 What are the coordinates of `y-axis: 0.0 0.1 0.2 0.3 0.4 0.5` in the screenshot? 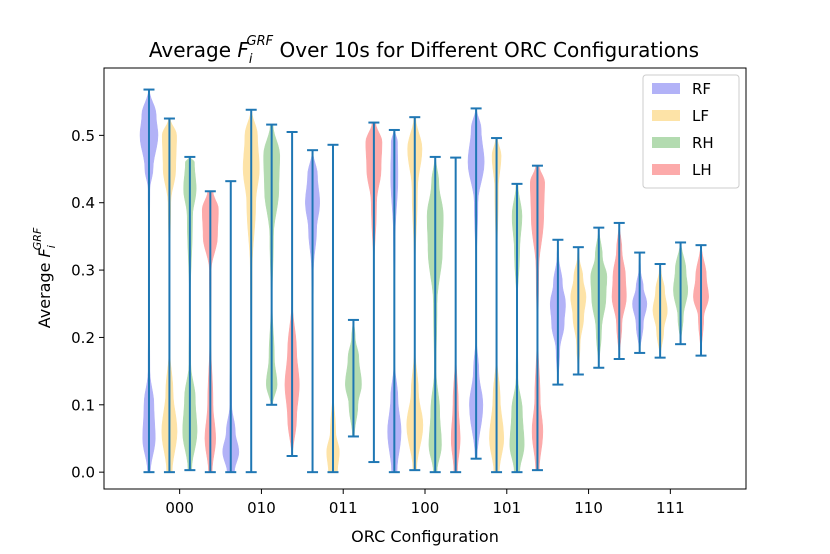 It's located at (87, 304).